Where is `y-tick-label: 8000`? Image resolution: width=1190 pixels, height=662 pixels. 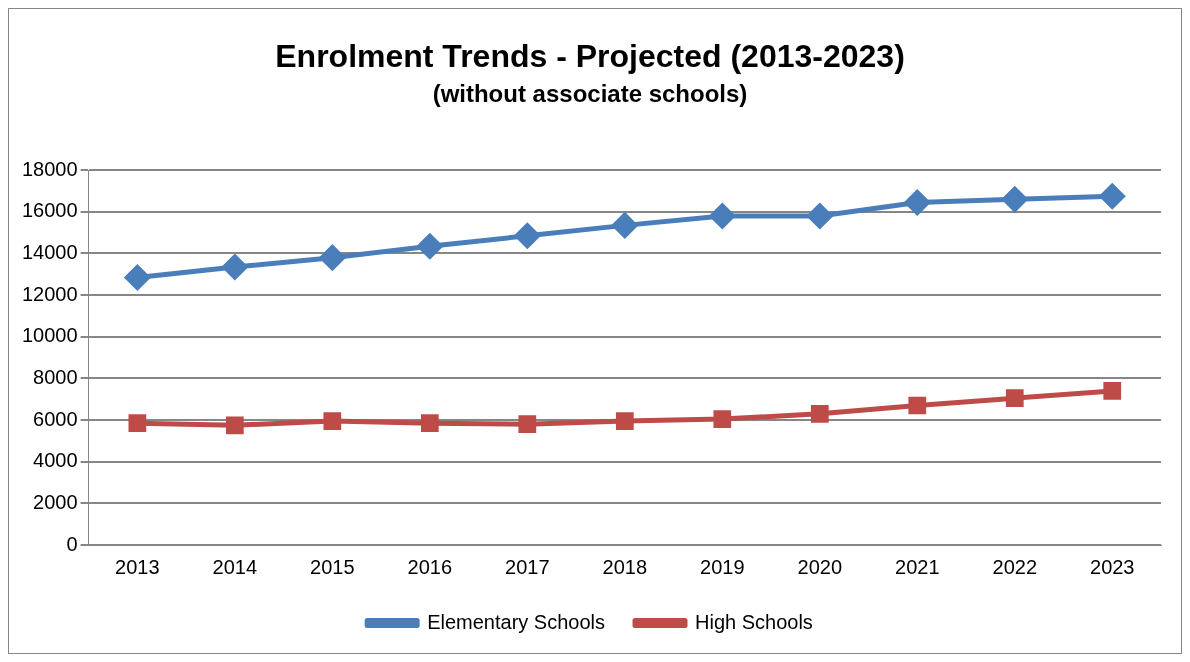
y-tick-label: 8000 is located at coordinates (55, 376).